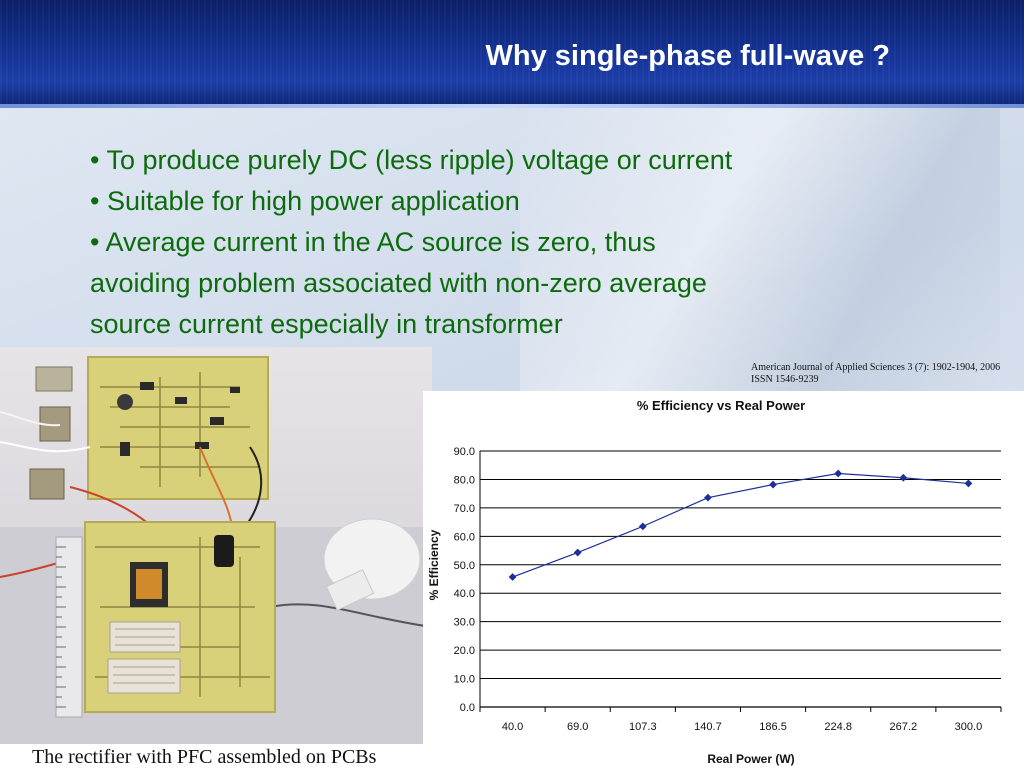  Describe the element at coordinates (464, 452) in the screenshot. I see `y-tick-label: 90.0` at that location.